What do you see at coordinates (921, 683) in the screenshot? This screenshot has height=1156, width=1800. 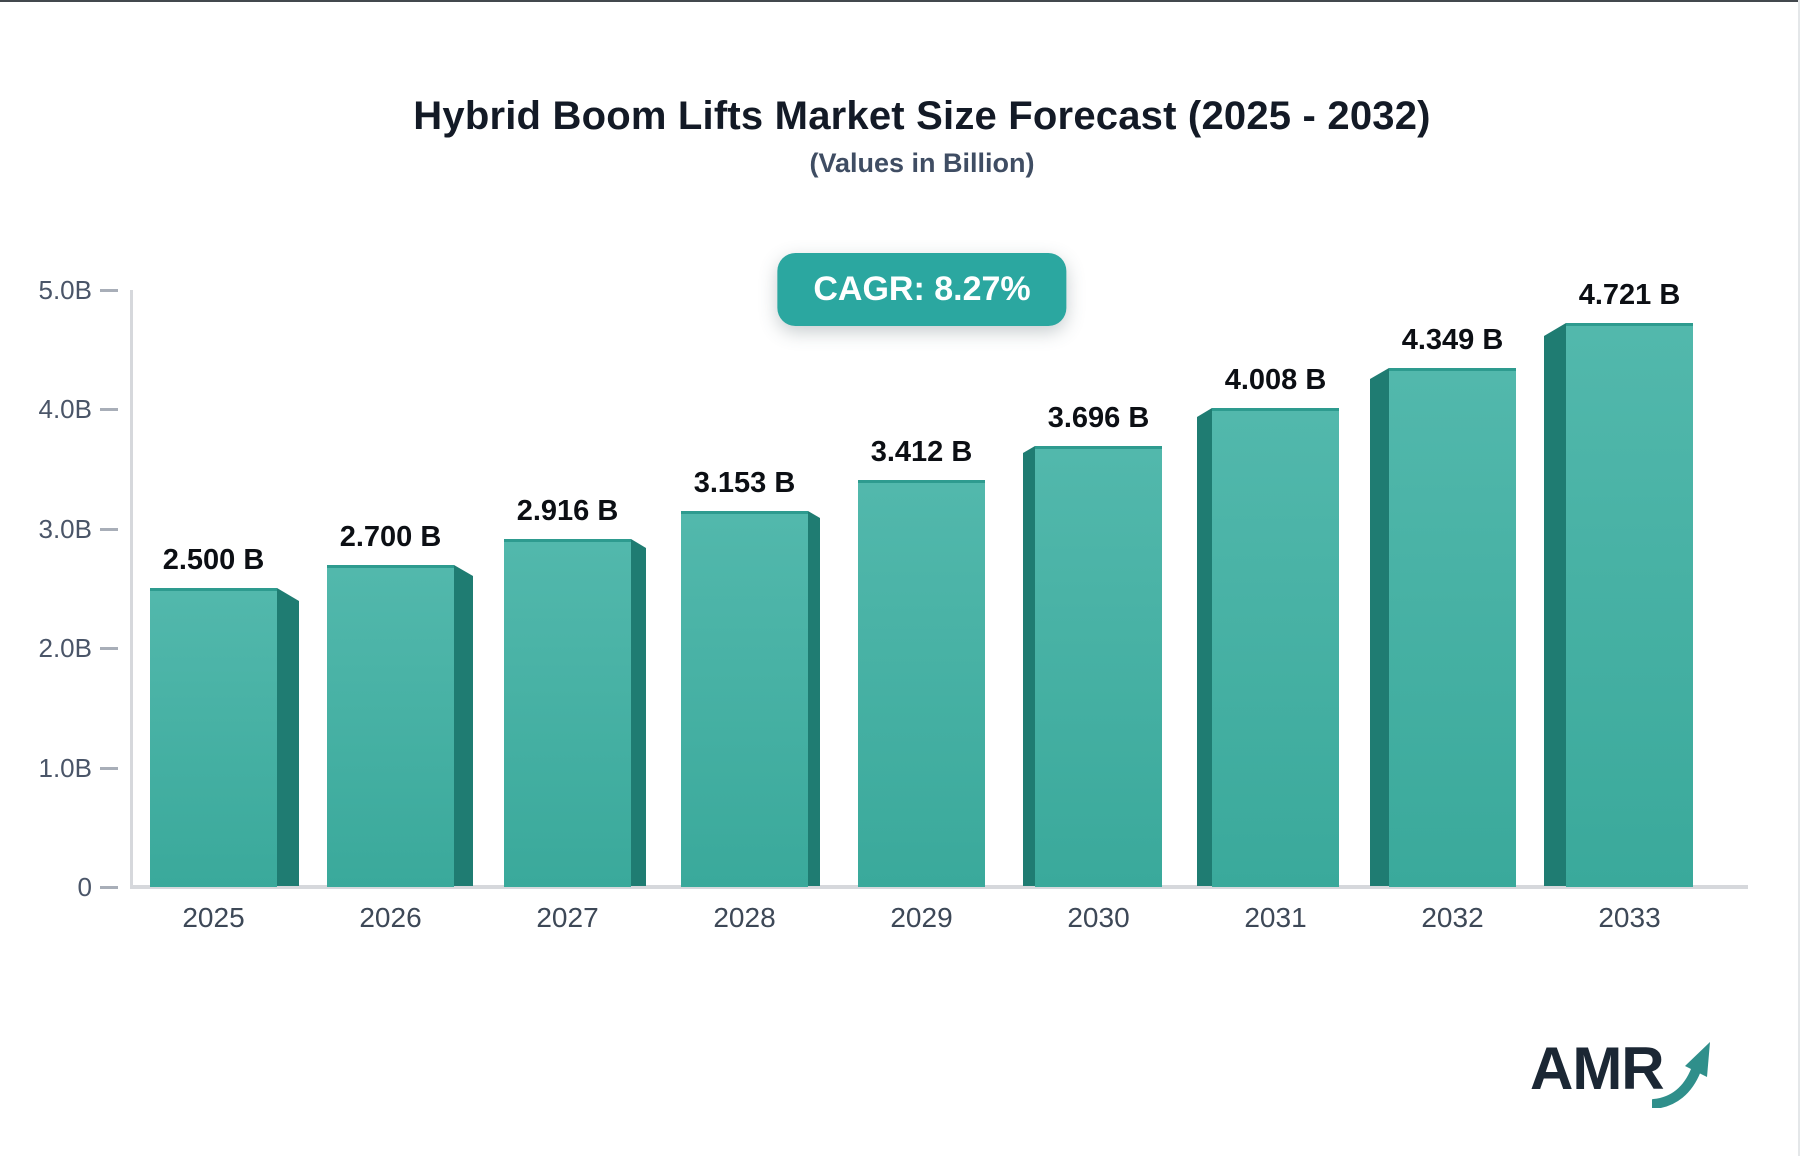 I see `bar-2029` at bounding box center [921, 683].